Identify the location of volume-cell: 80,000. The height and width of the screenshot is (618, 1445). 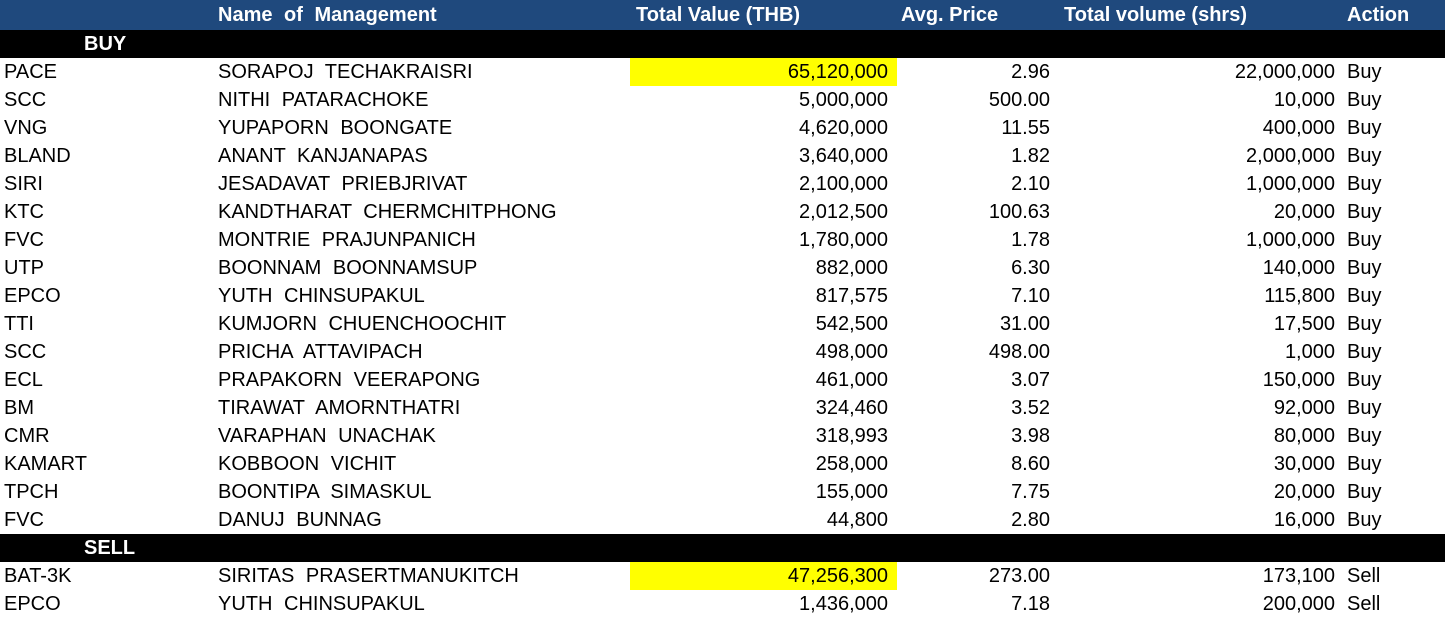
(1304, 436).